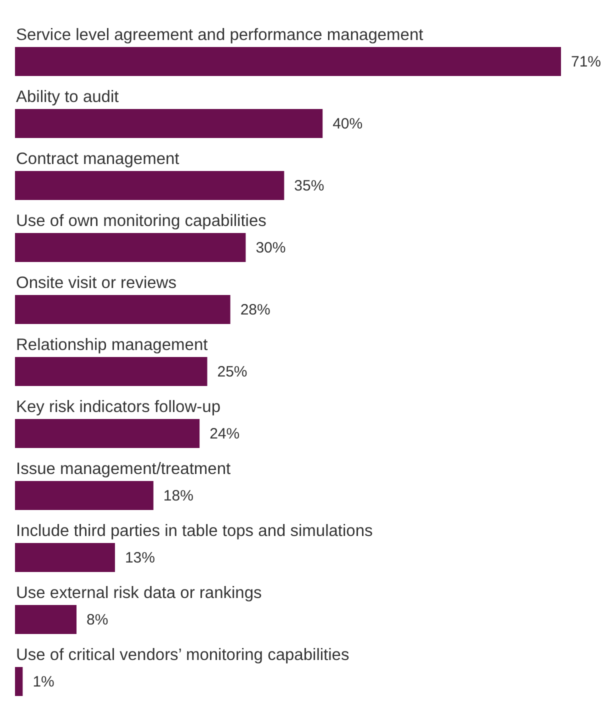 Image resolution: width=611 pixels, height=712 pixels. I want to click on y-tick-label: Use of critical vendors’ monitoring capabilities, so click(183, 655).